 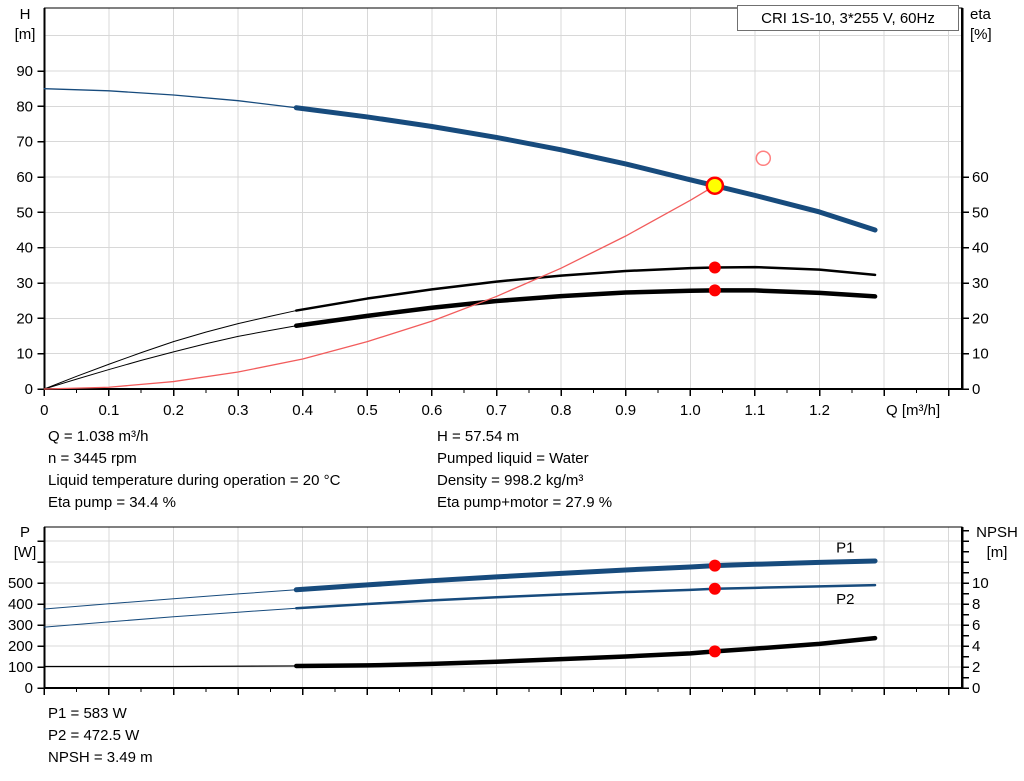 What do you see at coordinates (845, 599) in the screenshot?
I see `curve-label-p2: P2` at bounding box center [845, 599].